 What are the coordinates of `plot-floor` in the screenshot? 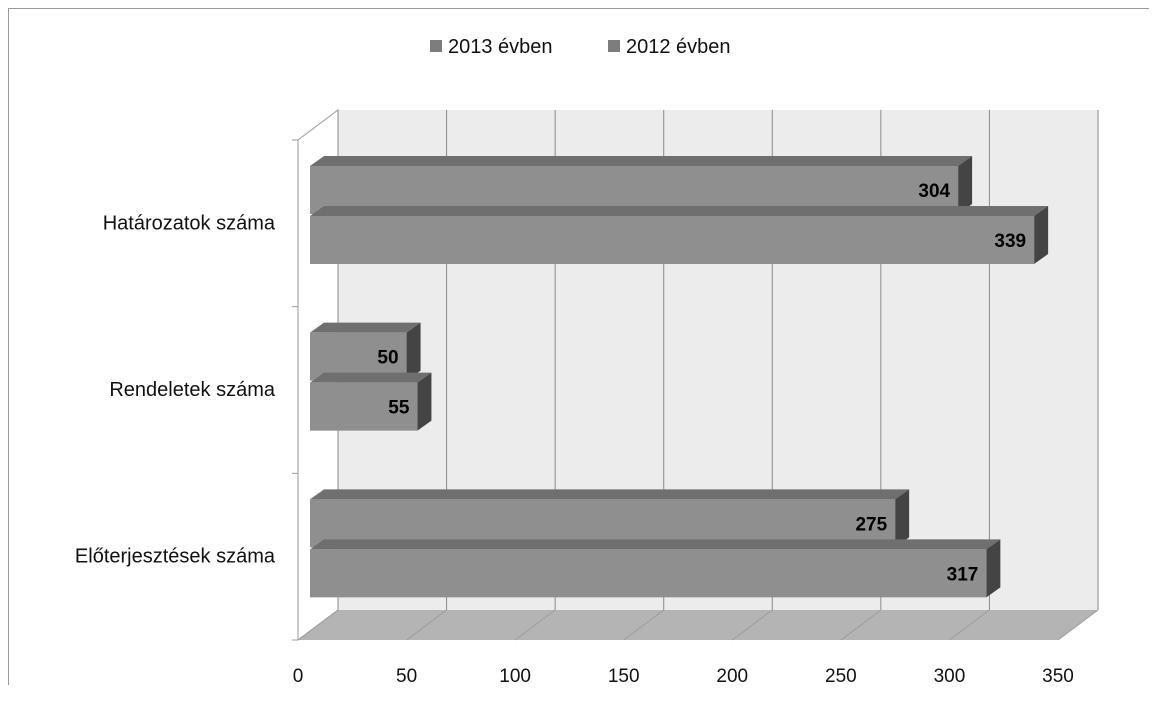 It's located at (698, 625).